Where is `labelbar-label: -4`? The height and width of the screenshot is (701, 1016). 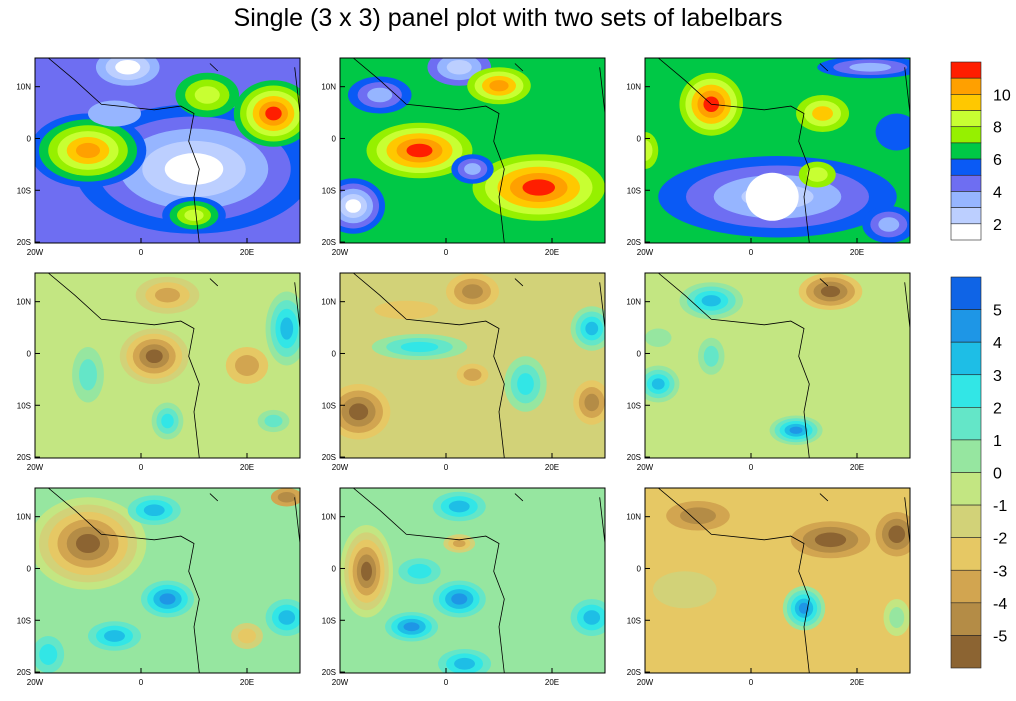
labelbar-label: -4 is located at coordinates (1000, 604).